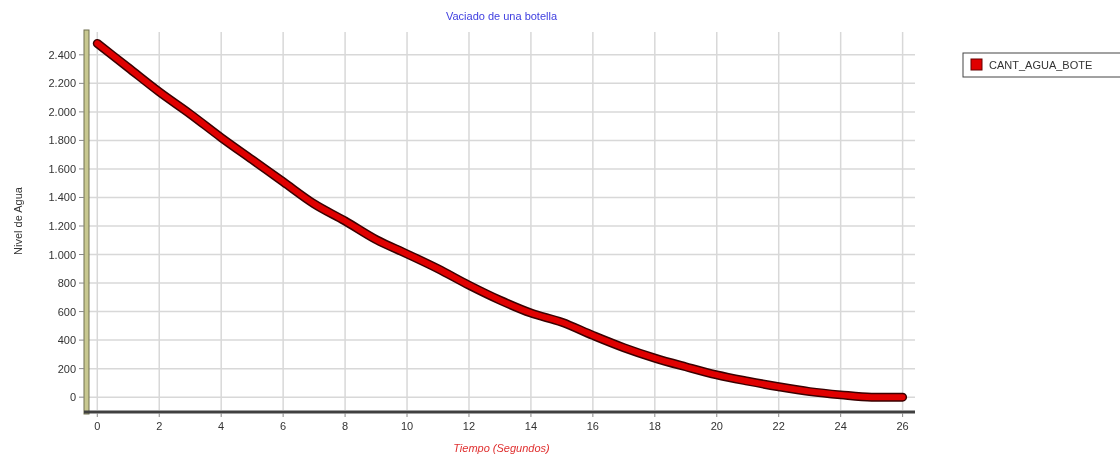  What do you see at coordinates (62, 111) in the screenshot?
I see `y-tick-label: 2.000` at bounding box center [62, 111].